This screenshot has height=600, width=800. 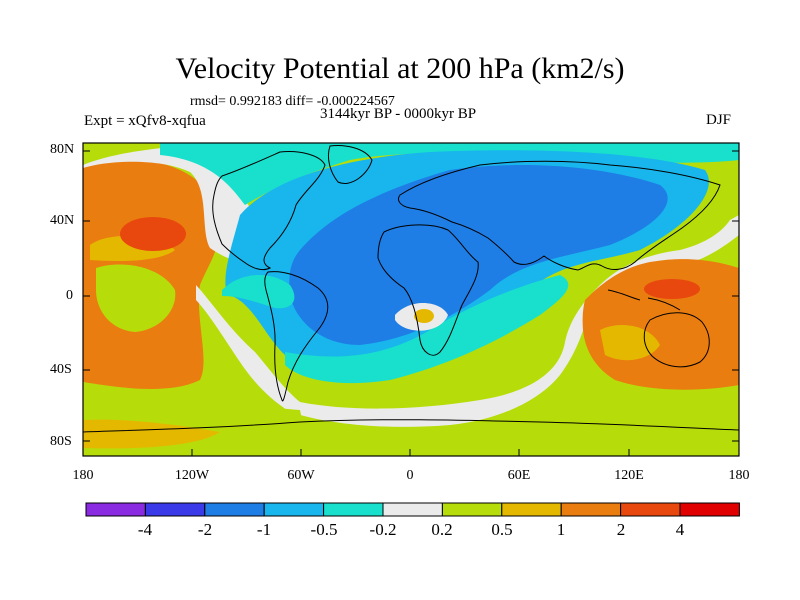 What do you see at coordinates (301, 475) in the screenshot?
I see `lon-tick-label: 60W` at bounding box center [301, 475].